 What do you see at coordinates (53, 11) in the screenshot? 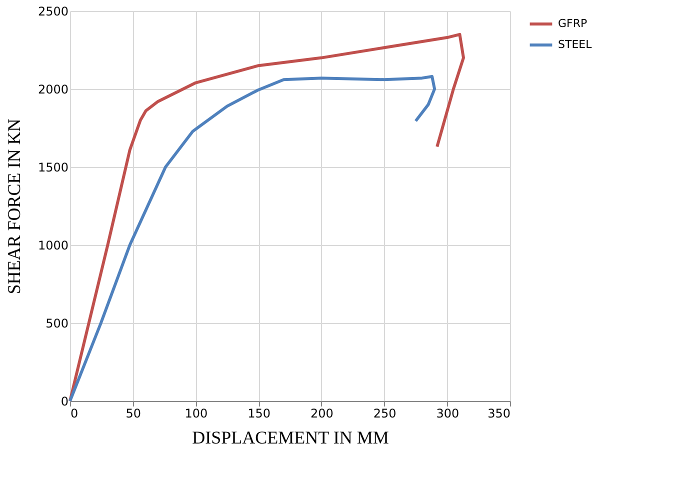
I see `y-tick-label: 2500` at bounding box center [53, 11].